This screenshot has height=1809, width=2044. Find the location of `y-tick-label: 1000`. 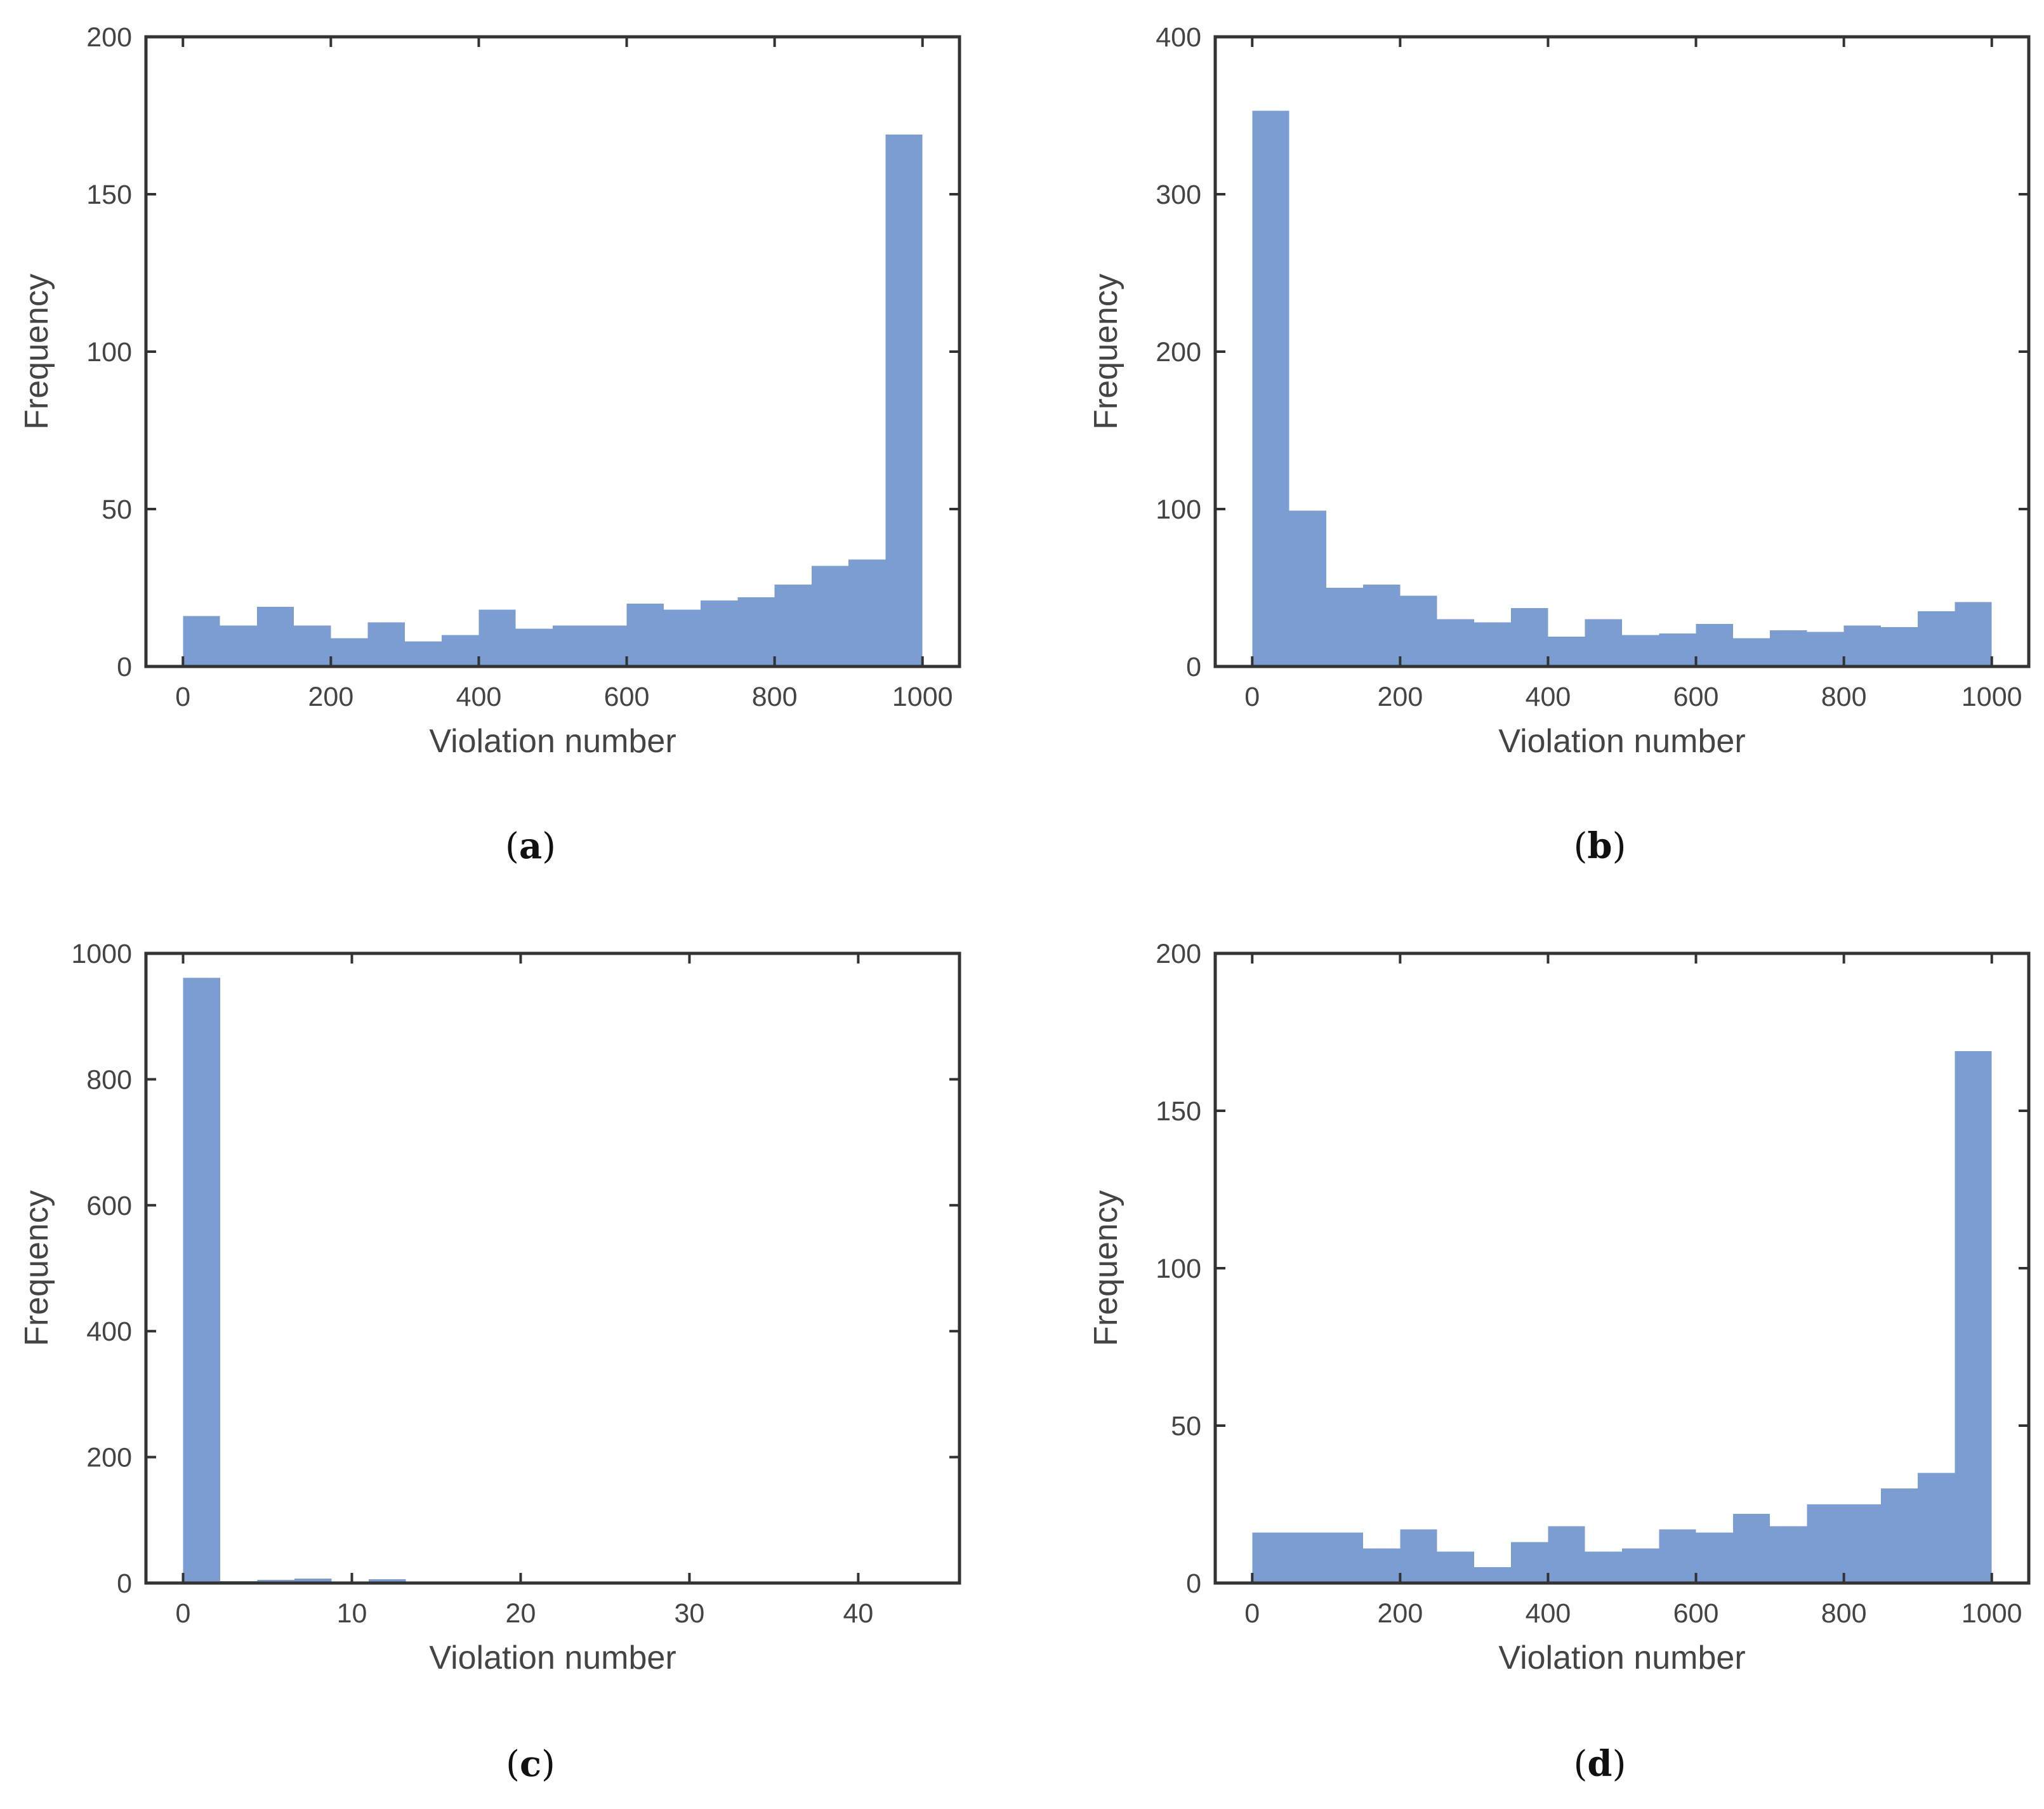

y-tick-label: 1000 is located at coordinates (101, 954).